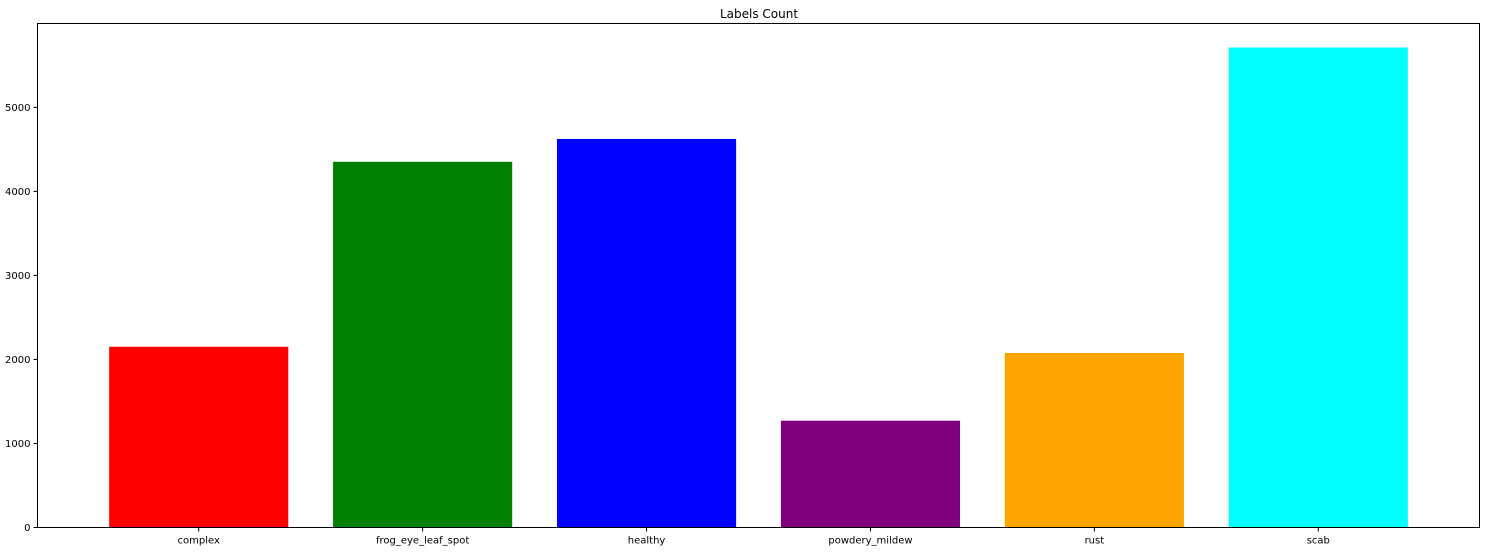 This screenshot has height=552, width=1486. Describe the element at coordinates (870, 474) in the screenshot. I see `bar-powdery-mildew` at that location.